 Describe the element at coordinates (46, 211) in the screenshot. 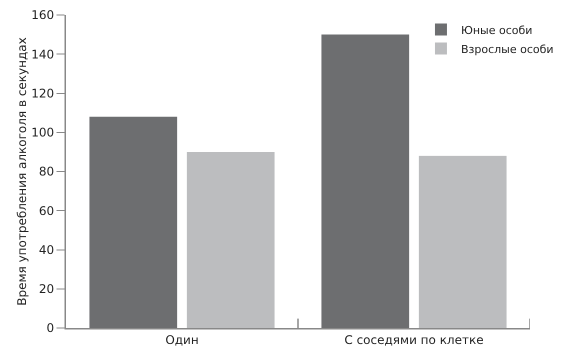

I see `y-tick-label: 60` at that location.